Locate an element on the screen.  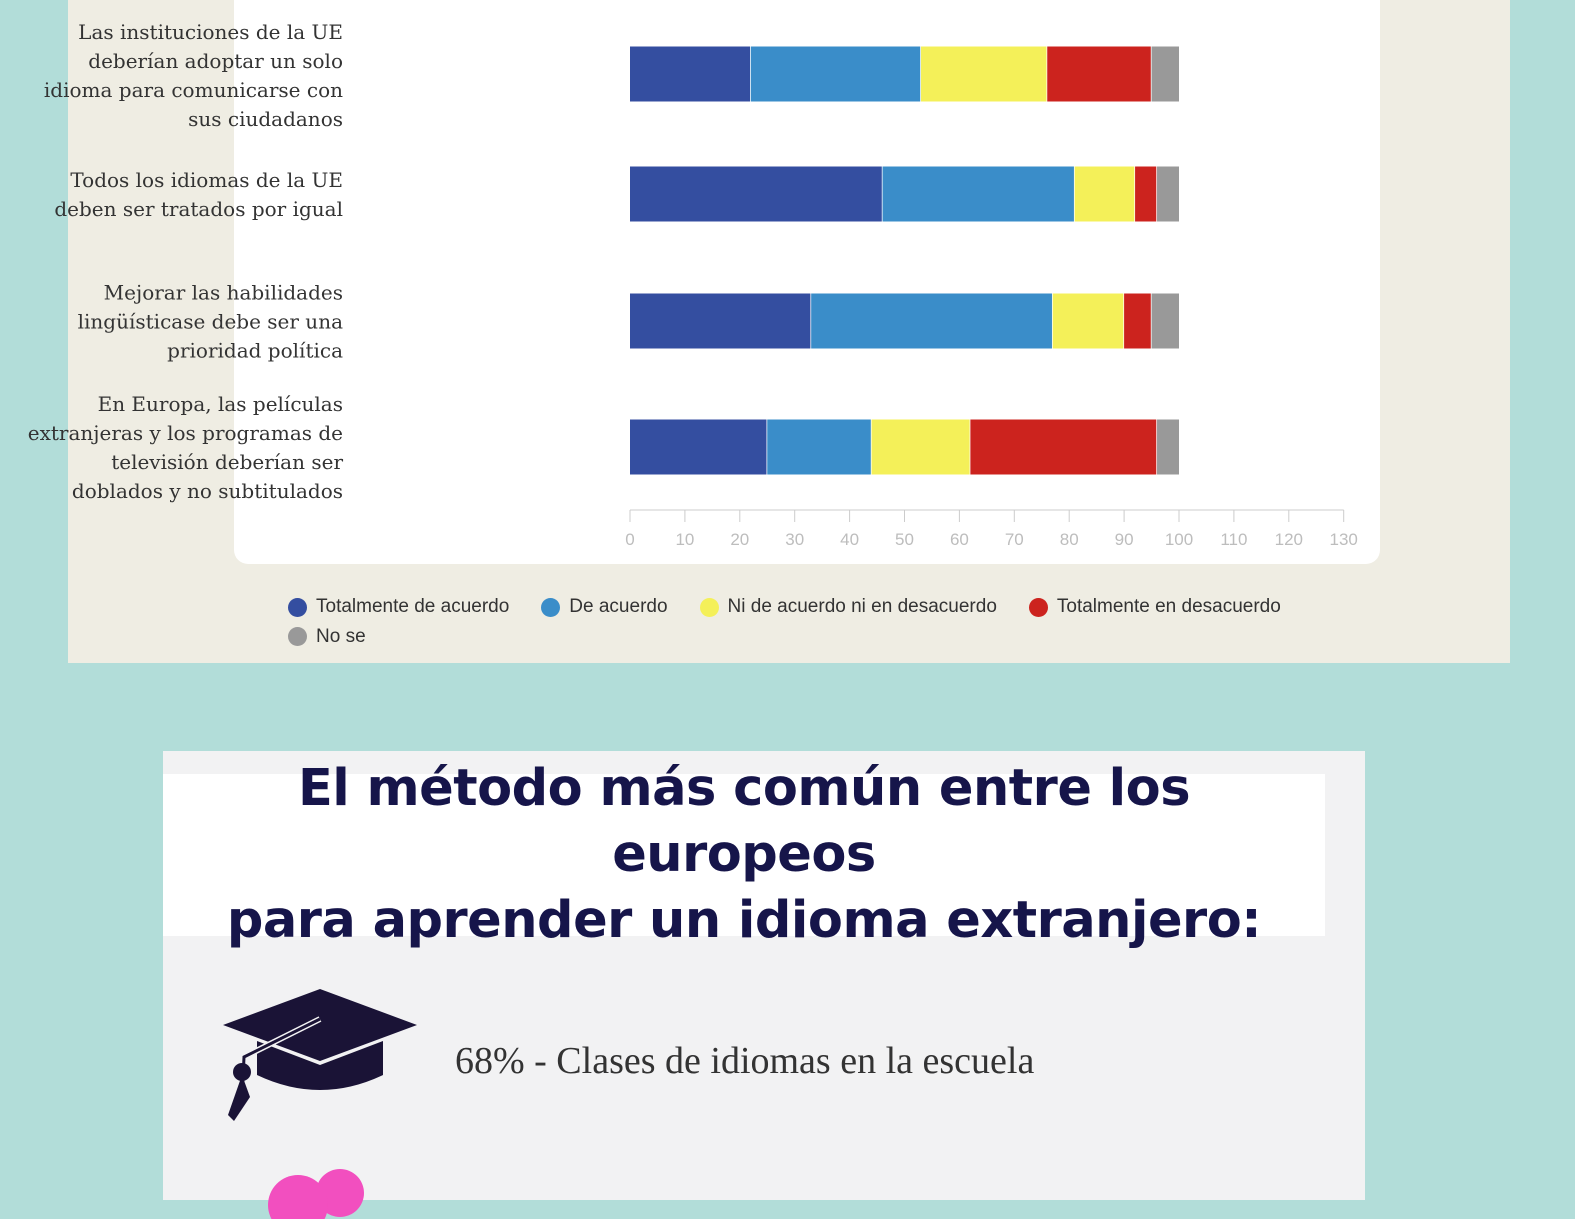
x-tick-label: 110 is located at coordinates (1233, 539).